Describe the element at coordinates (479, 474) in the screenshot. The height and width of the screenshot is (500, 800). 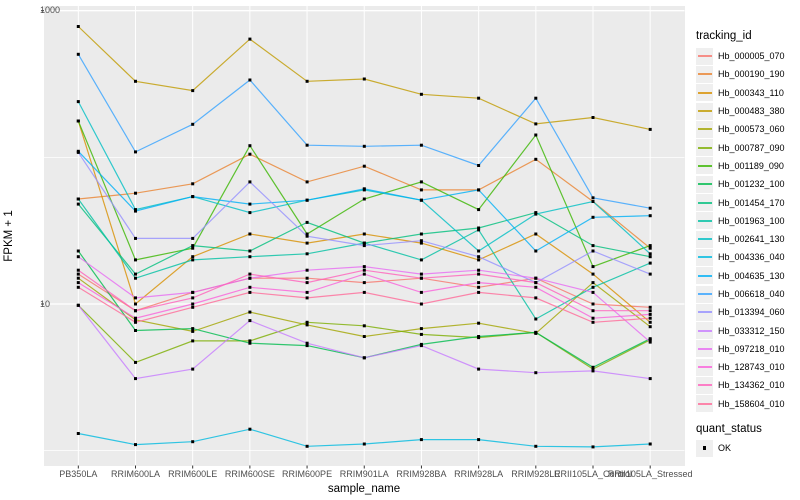
I see `x-tick-label: RRIM928LA` at that location.